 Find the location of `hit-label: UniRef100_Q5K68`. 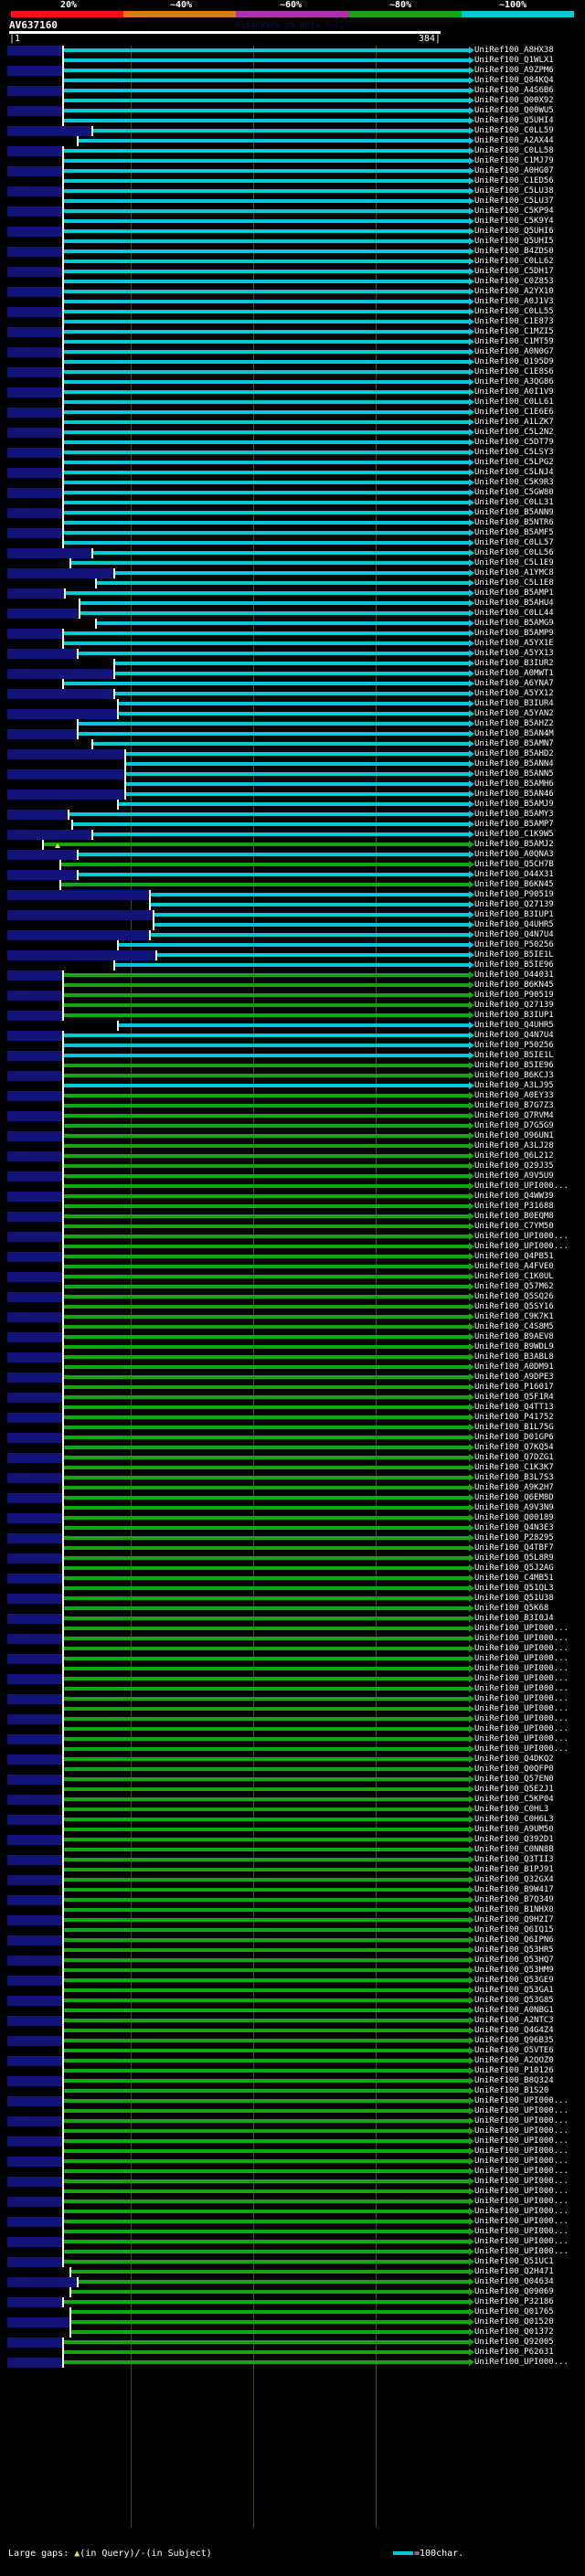

hit-label: UniRef100_Q5K68 is located at coordinates (512, 1608).